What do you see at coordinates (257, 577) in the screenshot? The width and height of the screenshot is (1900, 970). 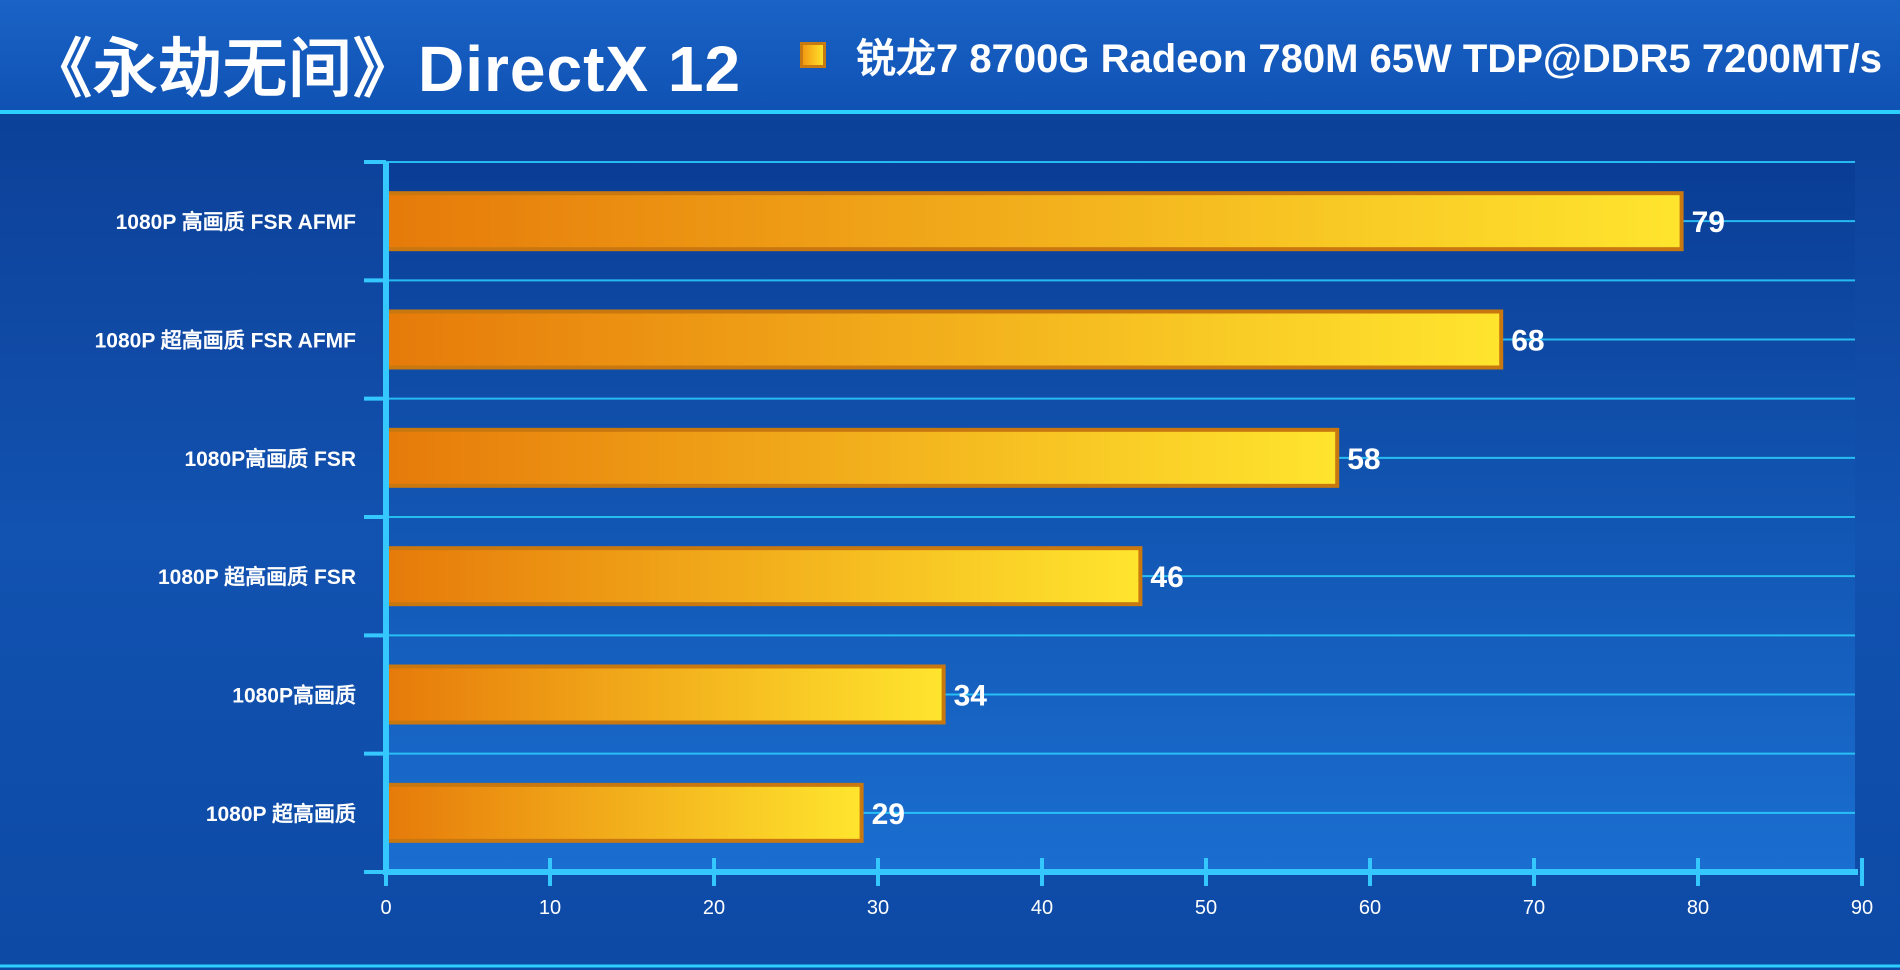 I see `category-label: 1080P 超高画质 FSR` at bounding box center [257, 577].